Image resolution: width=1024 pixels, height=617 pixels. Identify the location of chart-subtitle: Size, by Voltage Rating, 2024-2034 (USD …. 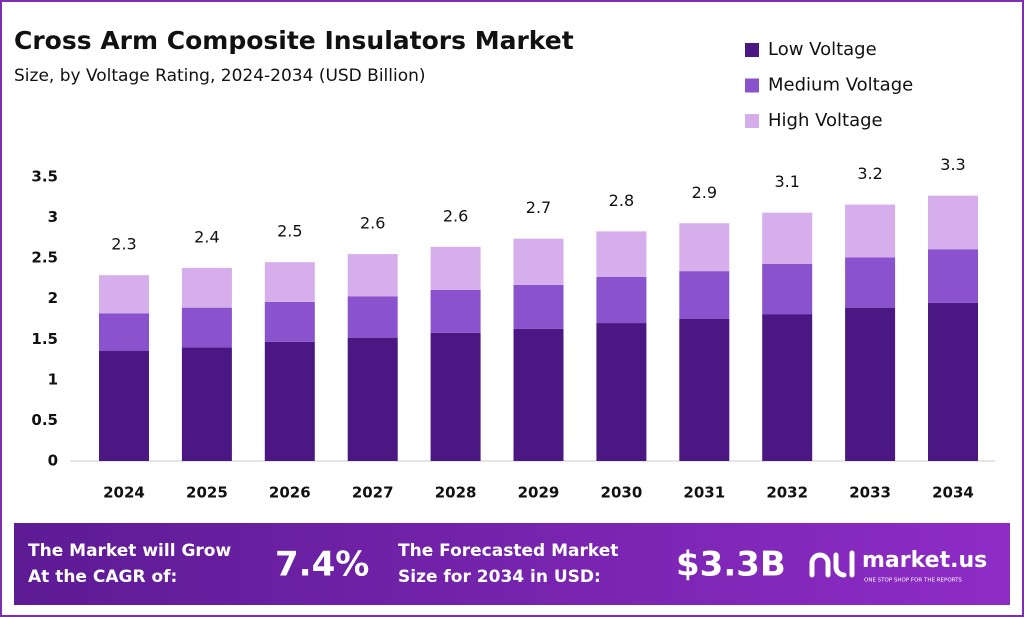
(220, 76).